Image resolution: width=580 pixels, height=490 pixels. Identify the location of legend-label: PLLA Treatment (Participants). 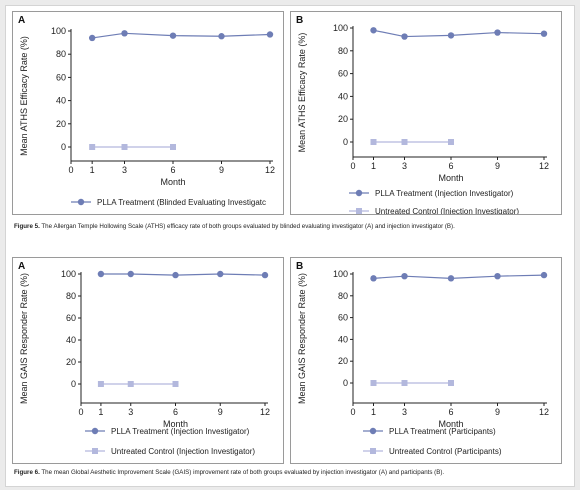
(442, 431).